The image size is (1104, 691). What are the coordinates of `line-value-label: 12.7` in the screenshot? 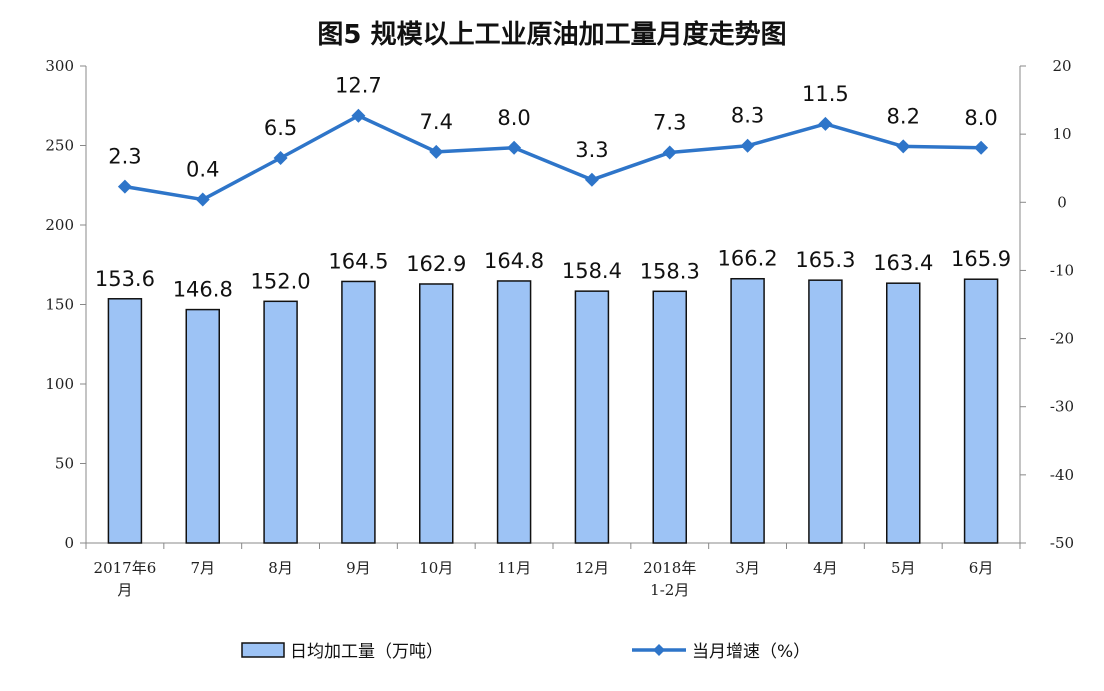 It's located at (358, 86).